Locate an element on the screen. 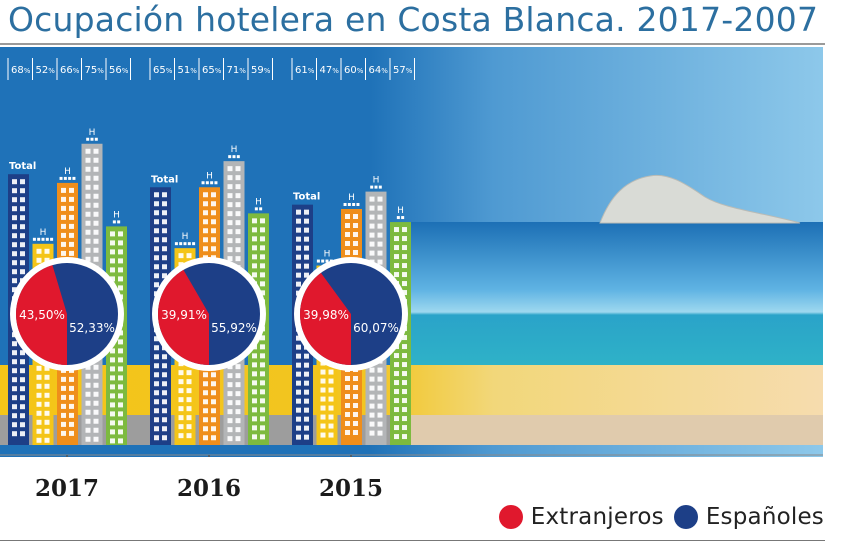 The height and width of the screenshot is (545, 850). pct-label-2015-3: 64% is located at coordinates (379, 70).